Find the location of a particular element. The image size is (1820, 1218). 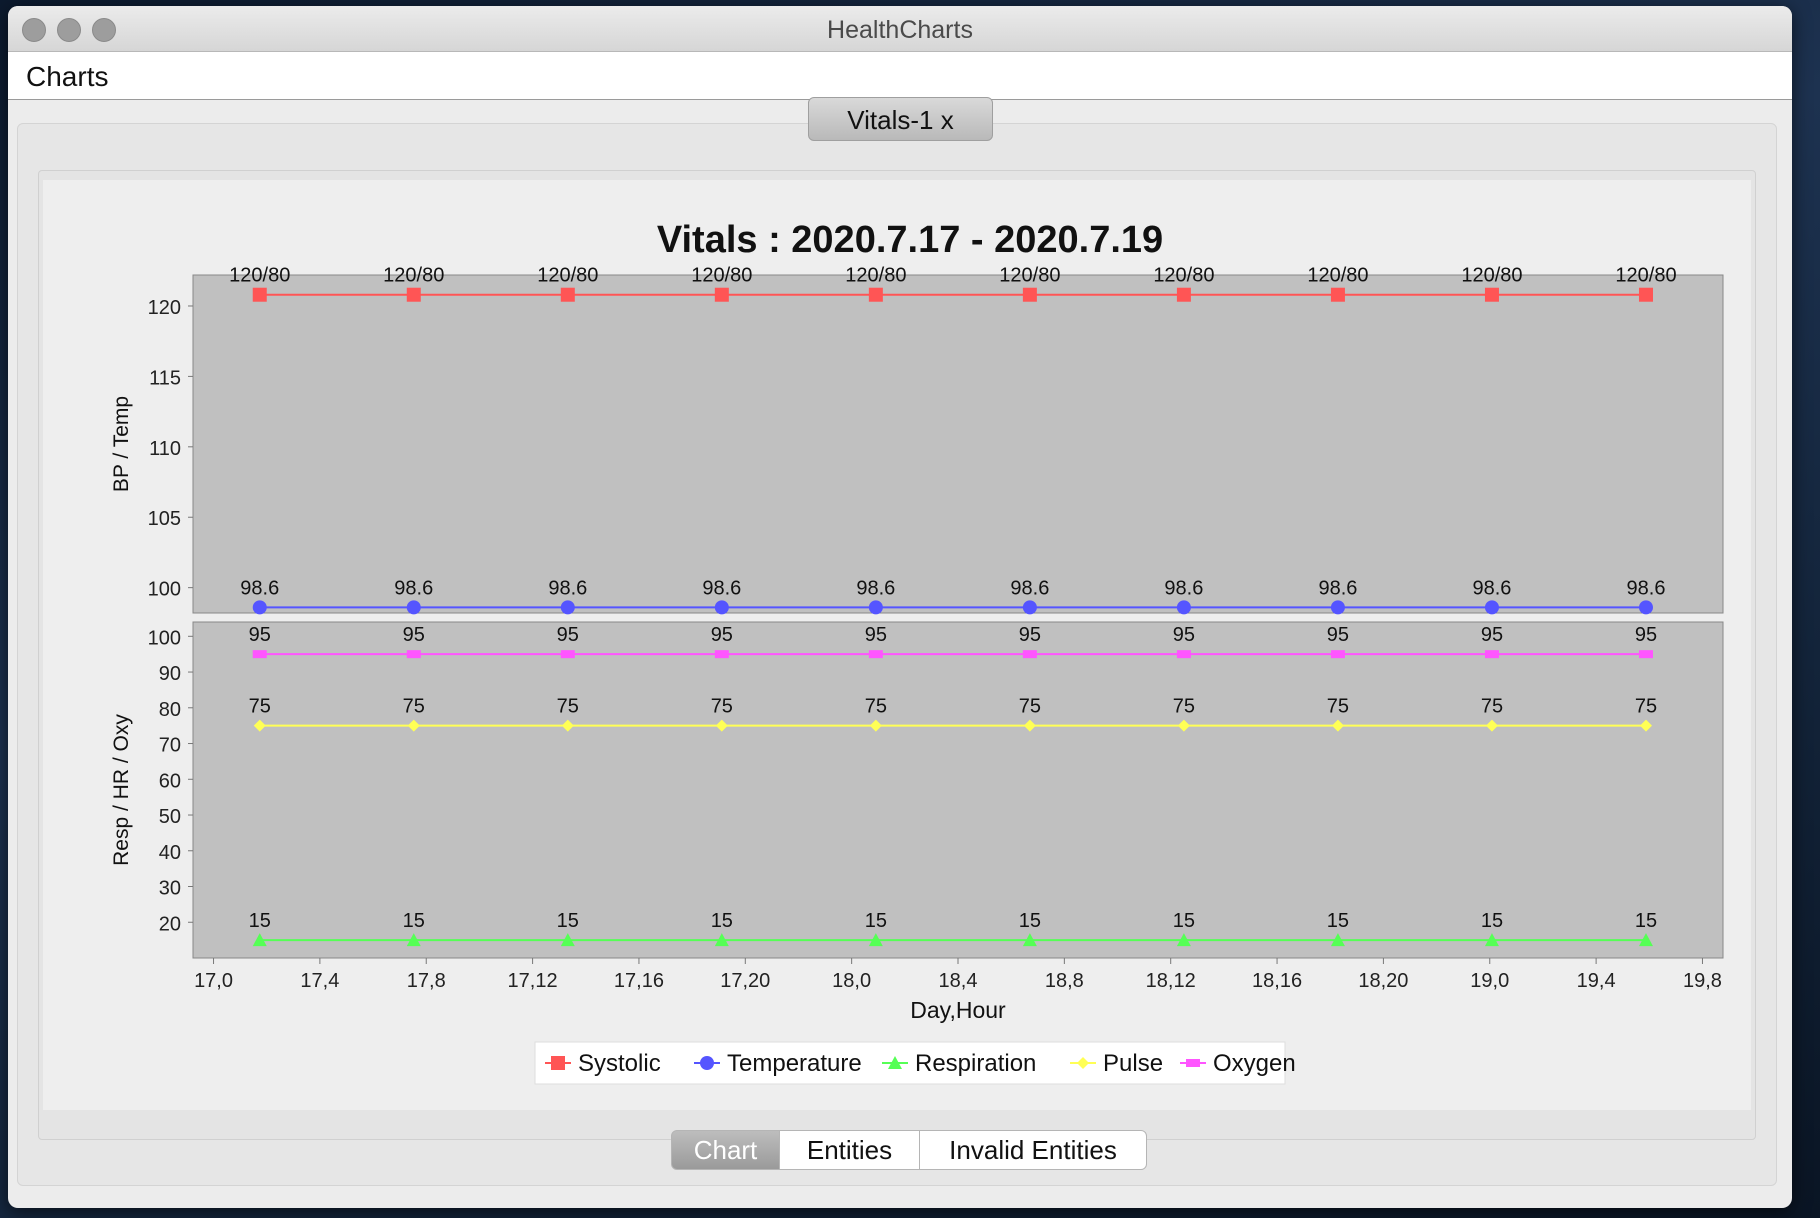

x-tick-label: 18,20 is located at coordinates (1383, 981).